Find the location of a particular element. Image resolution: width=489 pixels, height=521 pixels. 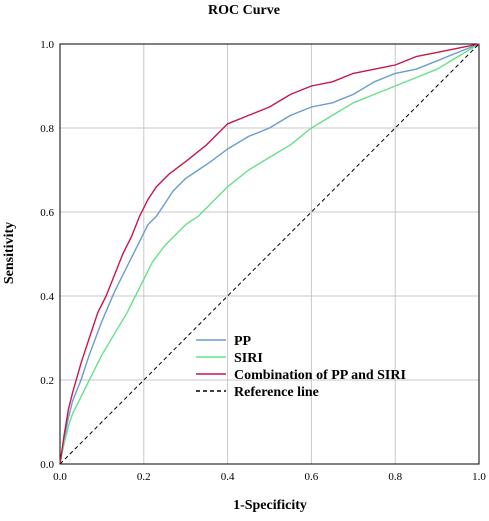

x-axis-label: 1-Specificity is located at coordinates (270, 505).